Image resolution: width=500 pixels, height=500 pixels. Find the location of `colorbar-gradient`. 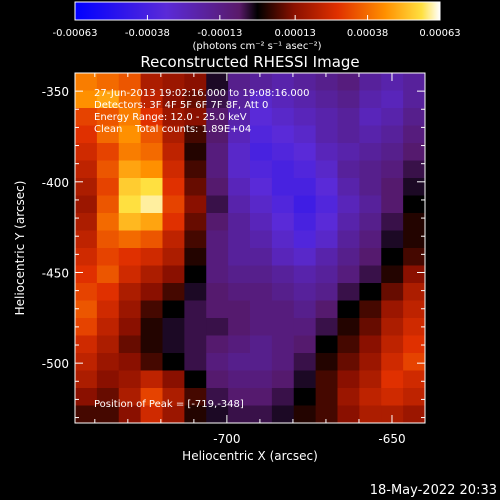

colorbar-gradient is located at coordinates (257, 11).